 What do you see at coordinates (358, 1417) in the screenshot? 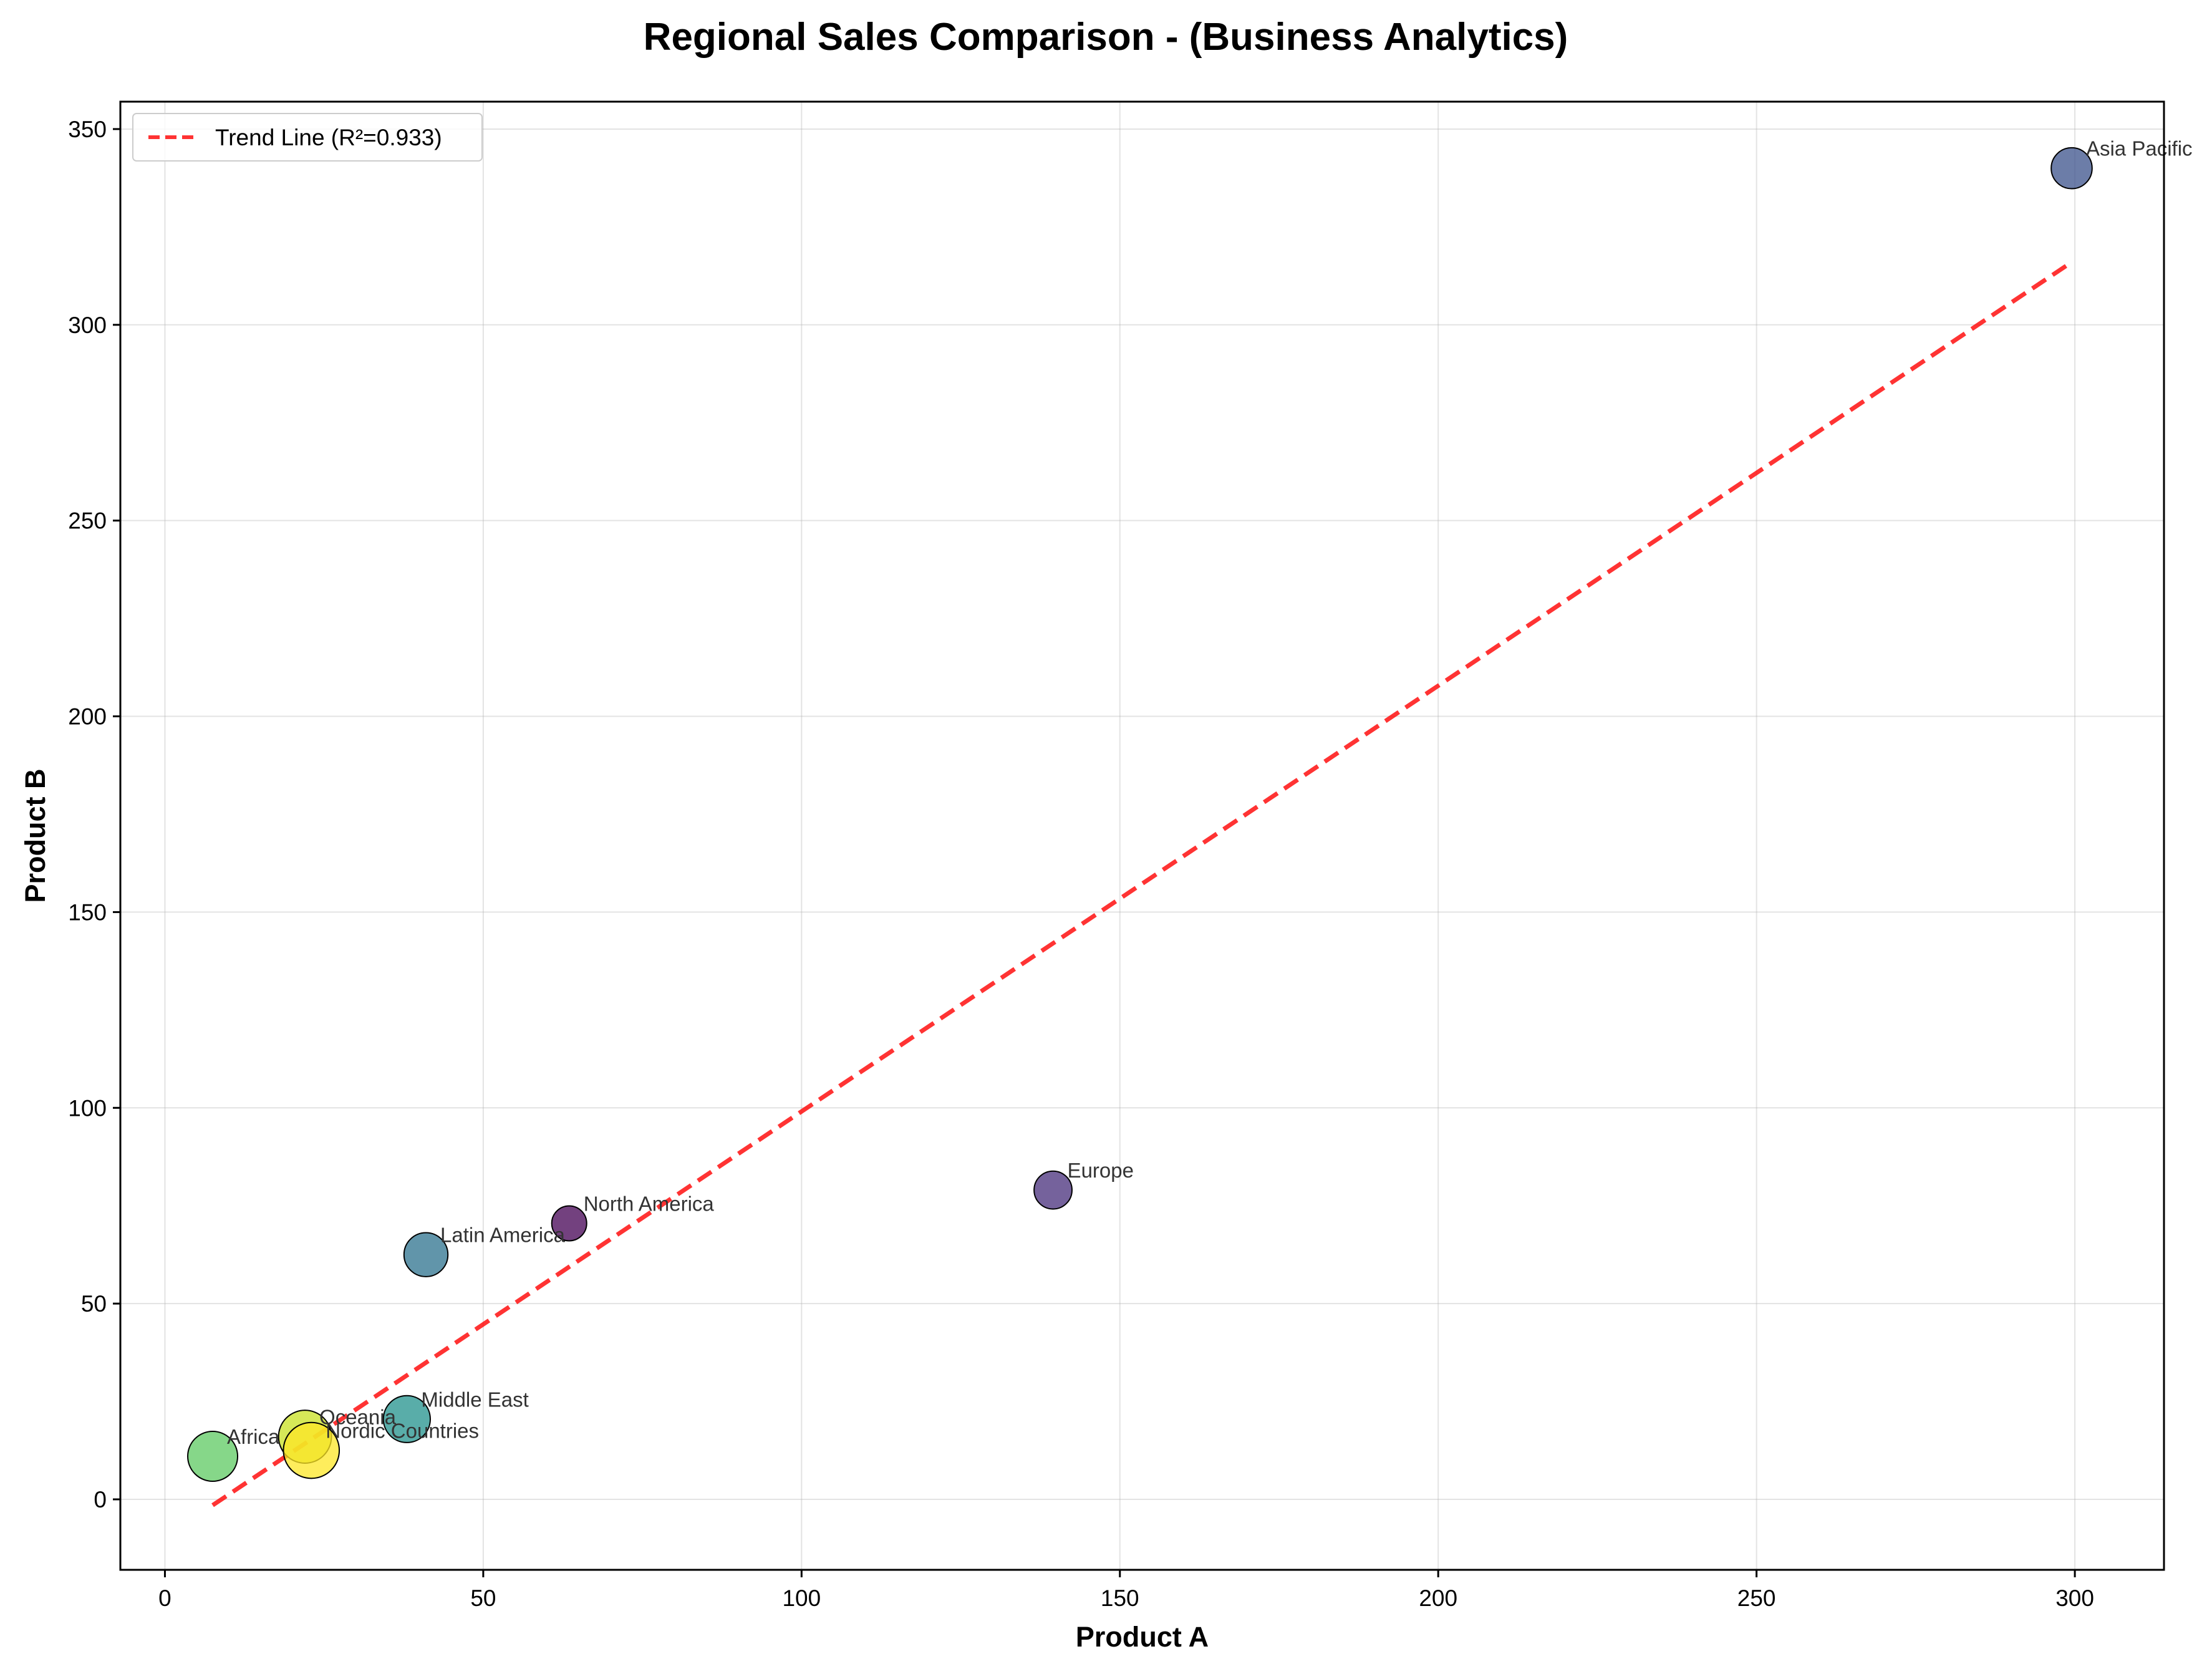
I see `point-label: Oceania` at bounding box center [358, 1417].